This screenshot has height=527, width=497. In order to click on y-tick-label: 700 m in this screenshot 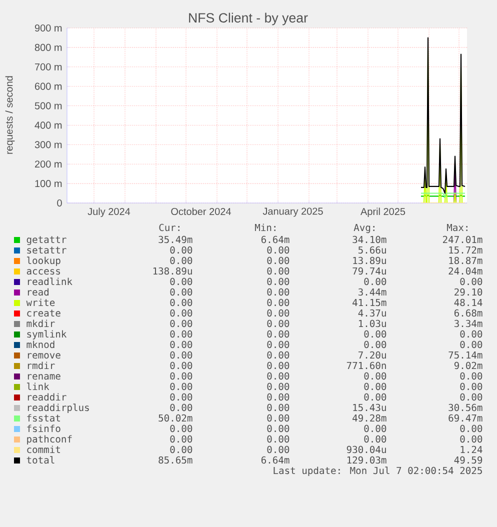, I will do `click(48, 66)`.